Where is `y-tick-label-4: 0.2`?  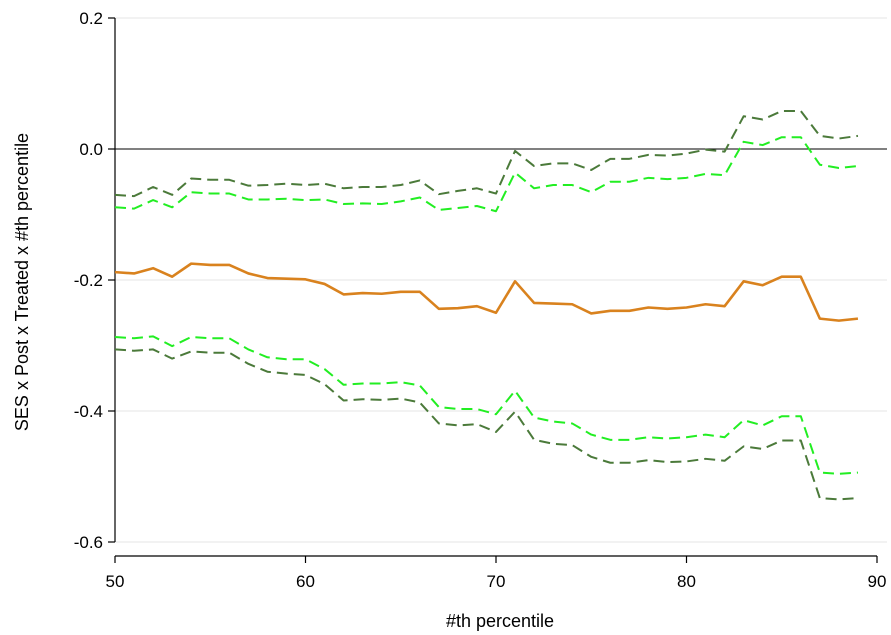 y-tick-label-4: 0.2 is located at coordinates (91, 18).